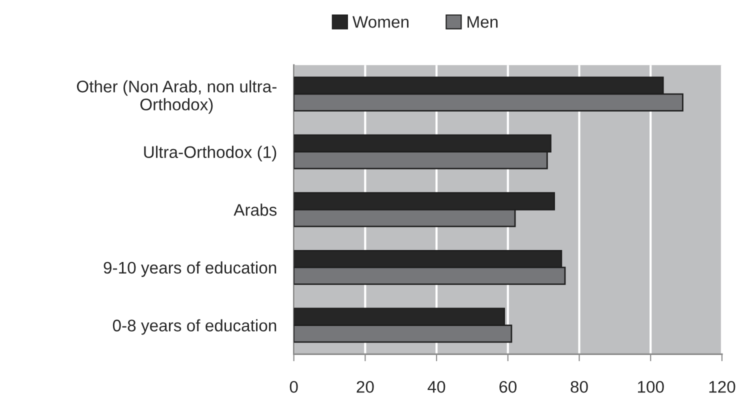  I want to click on y-tick-label: Ultra-Orthodox (1), so click(210, 154).